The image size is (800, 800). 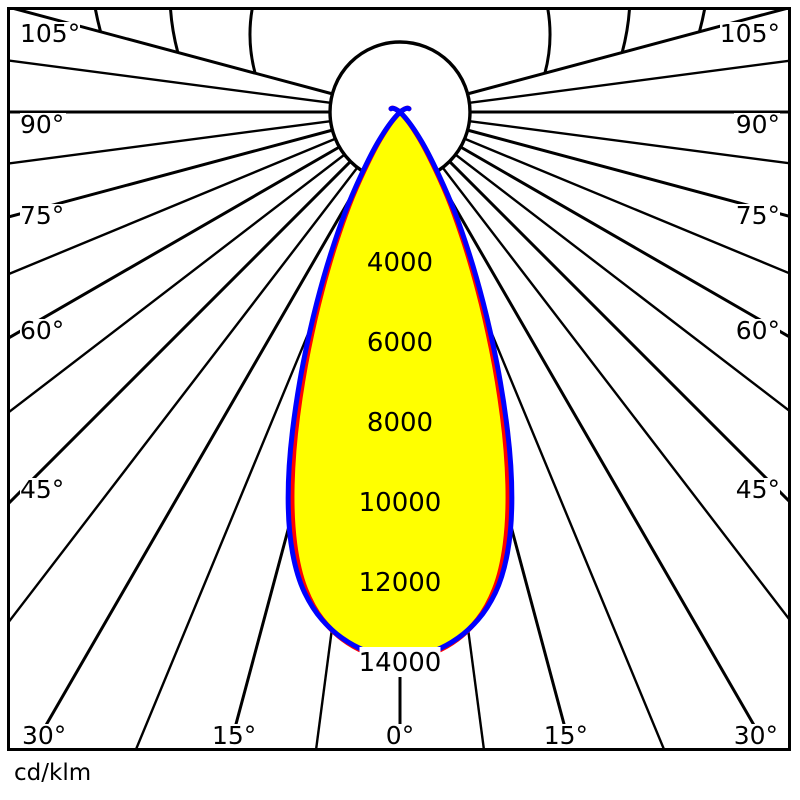 I want to click on angle-label-left-60: 60°, so click(x=43, y=331).